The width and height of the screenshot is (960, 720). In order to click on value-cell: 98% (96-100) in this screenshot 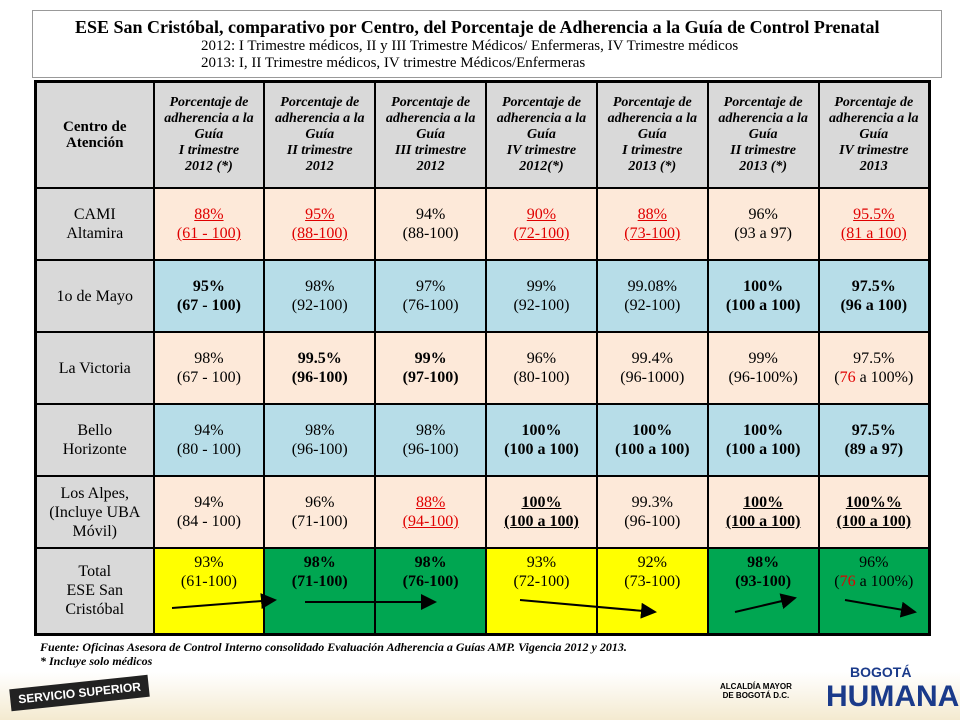, I will do `click(431, 440)`.